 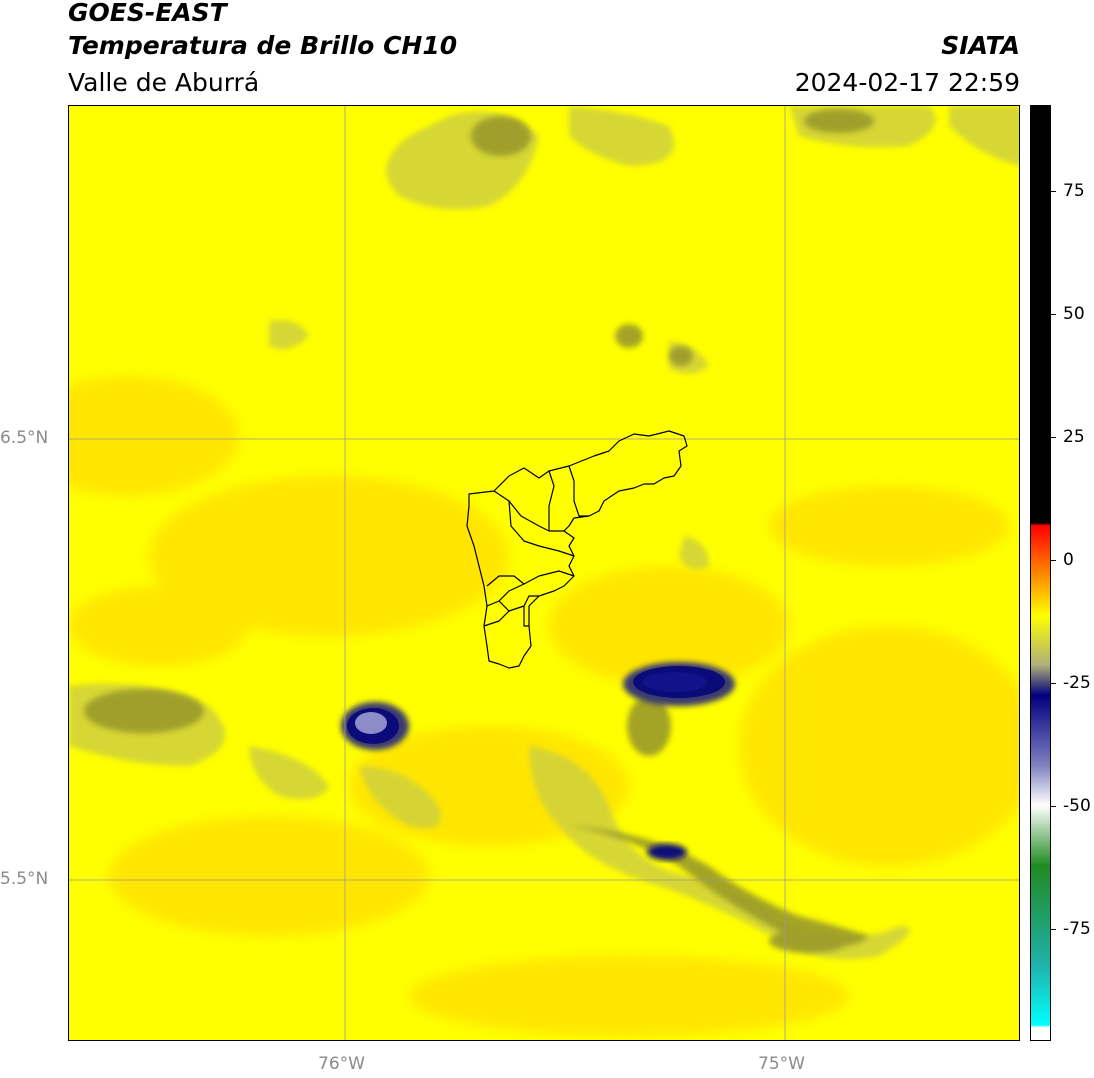 I want to click on source-label: SIATA, so click(x=980, y=45).